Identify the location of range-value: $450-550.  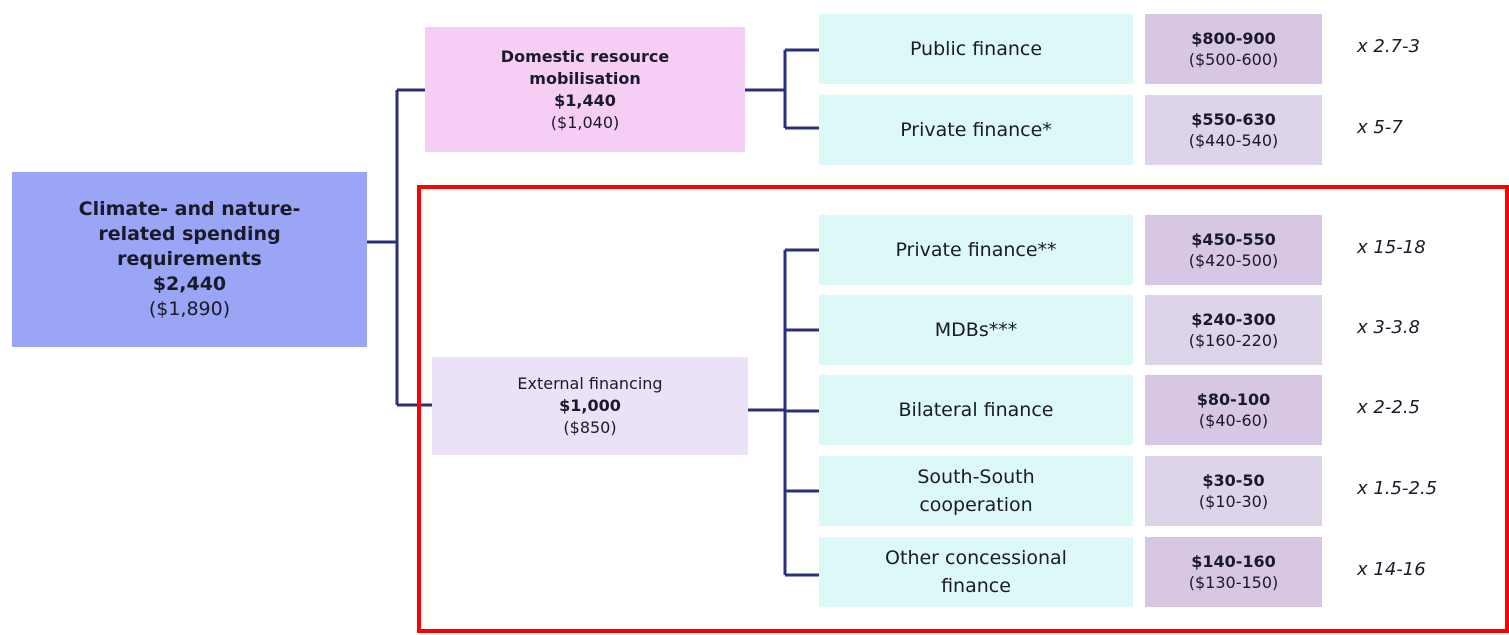
(1233, 239).